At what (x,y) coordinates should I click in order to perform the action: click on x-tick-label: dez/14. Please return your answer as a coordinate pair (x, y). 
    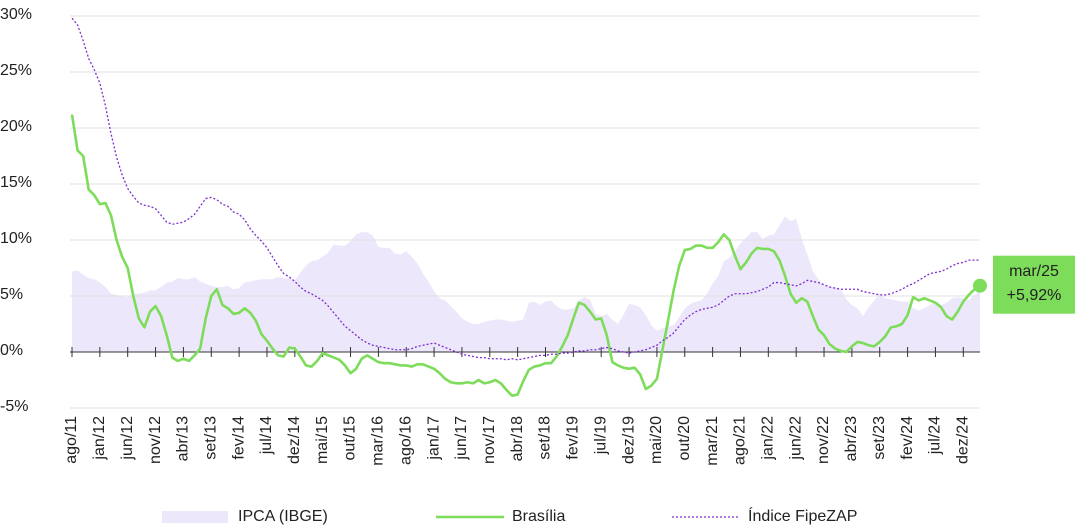
    Looking at the image, I should click on (294, 440).